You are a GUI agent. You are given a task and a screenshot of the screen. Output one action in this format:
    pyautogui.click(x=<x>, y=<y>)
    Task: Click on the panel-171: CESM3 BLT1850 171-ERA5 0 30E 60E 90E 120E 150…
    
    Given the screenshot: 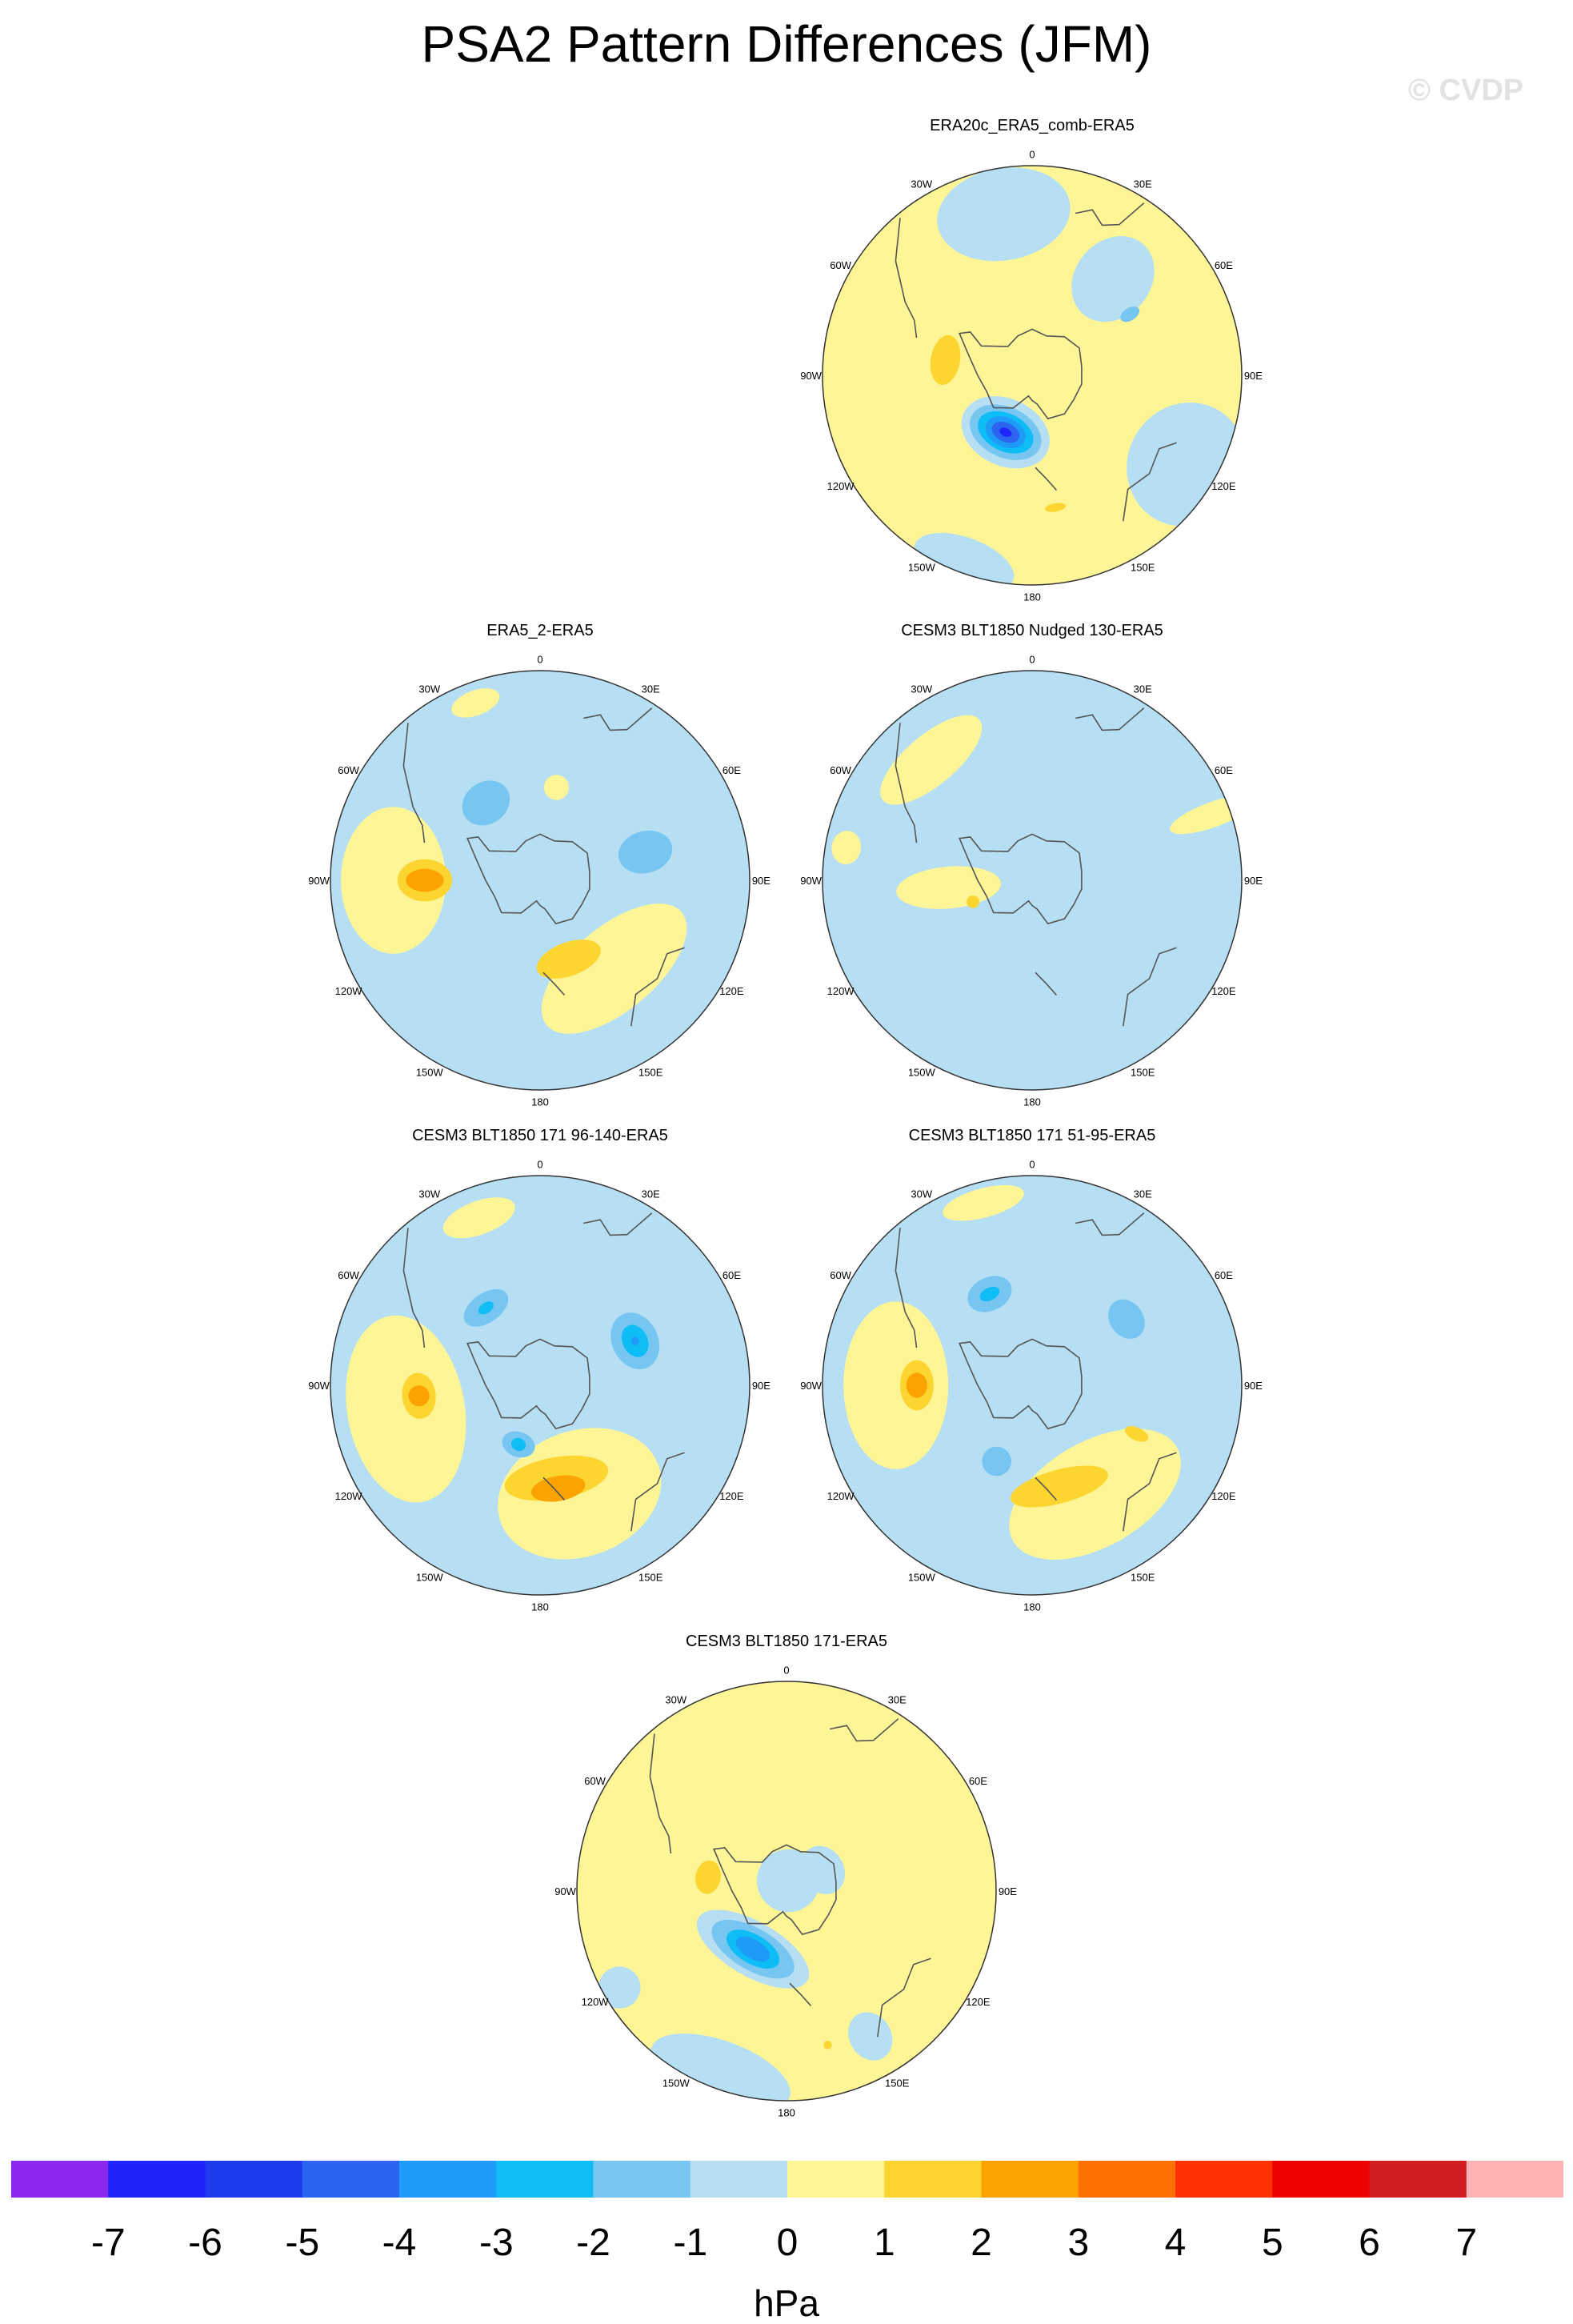 What is the action you would take?
    pyautogui.click(x=786, y=1881)
    